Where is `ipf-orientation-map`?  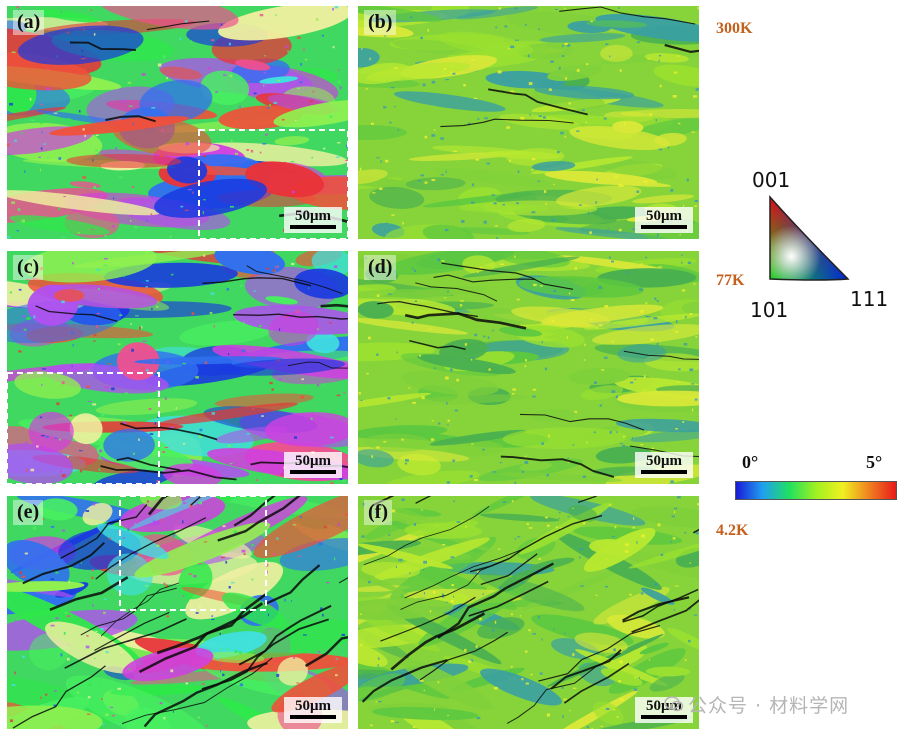
ipf-orientation-map is located at coordinates (177, 367).